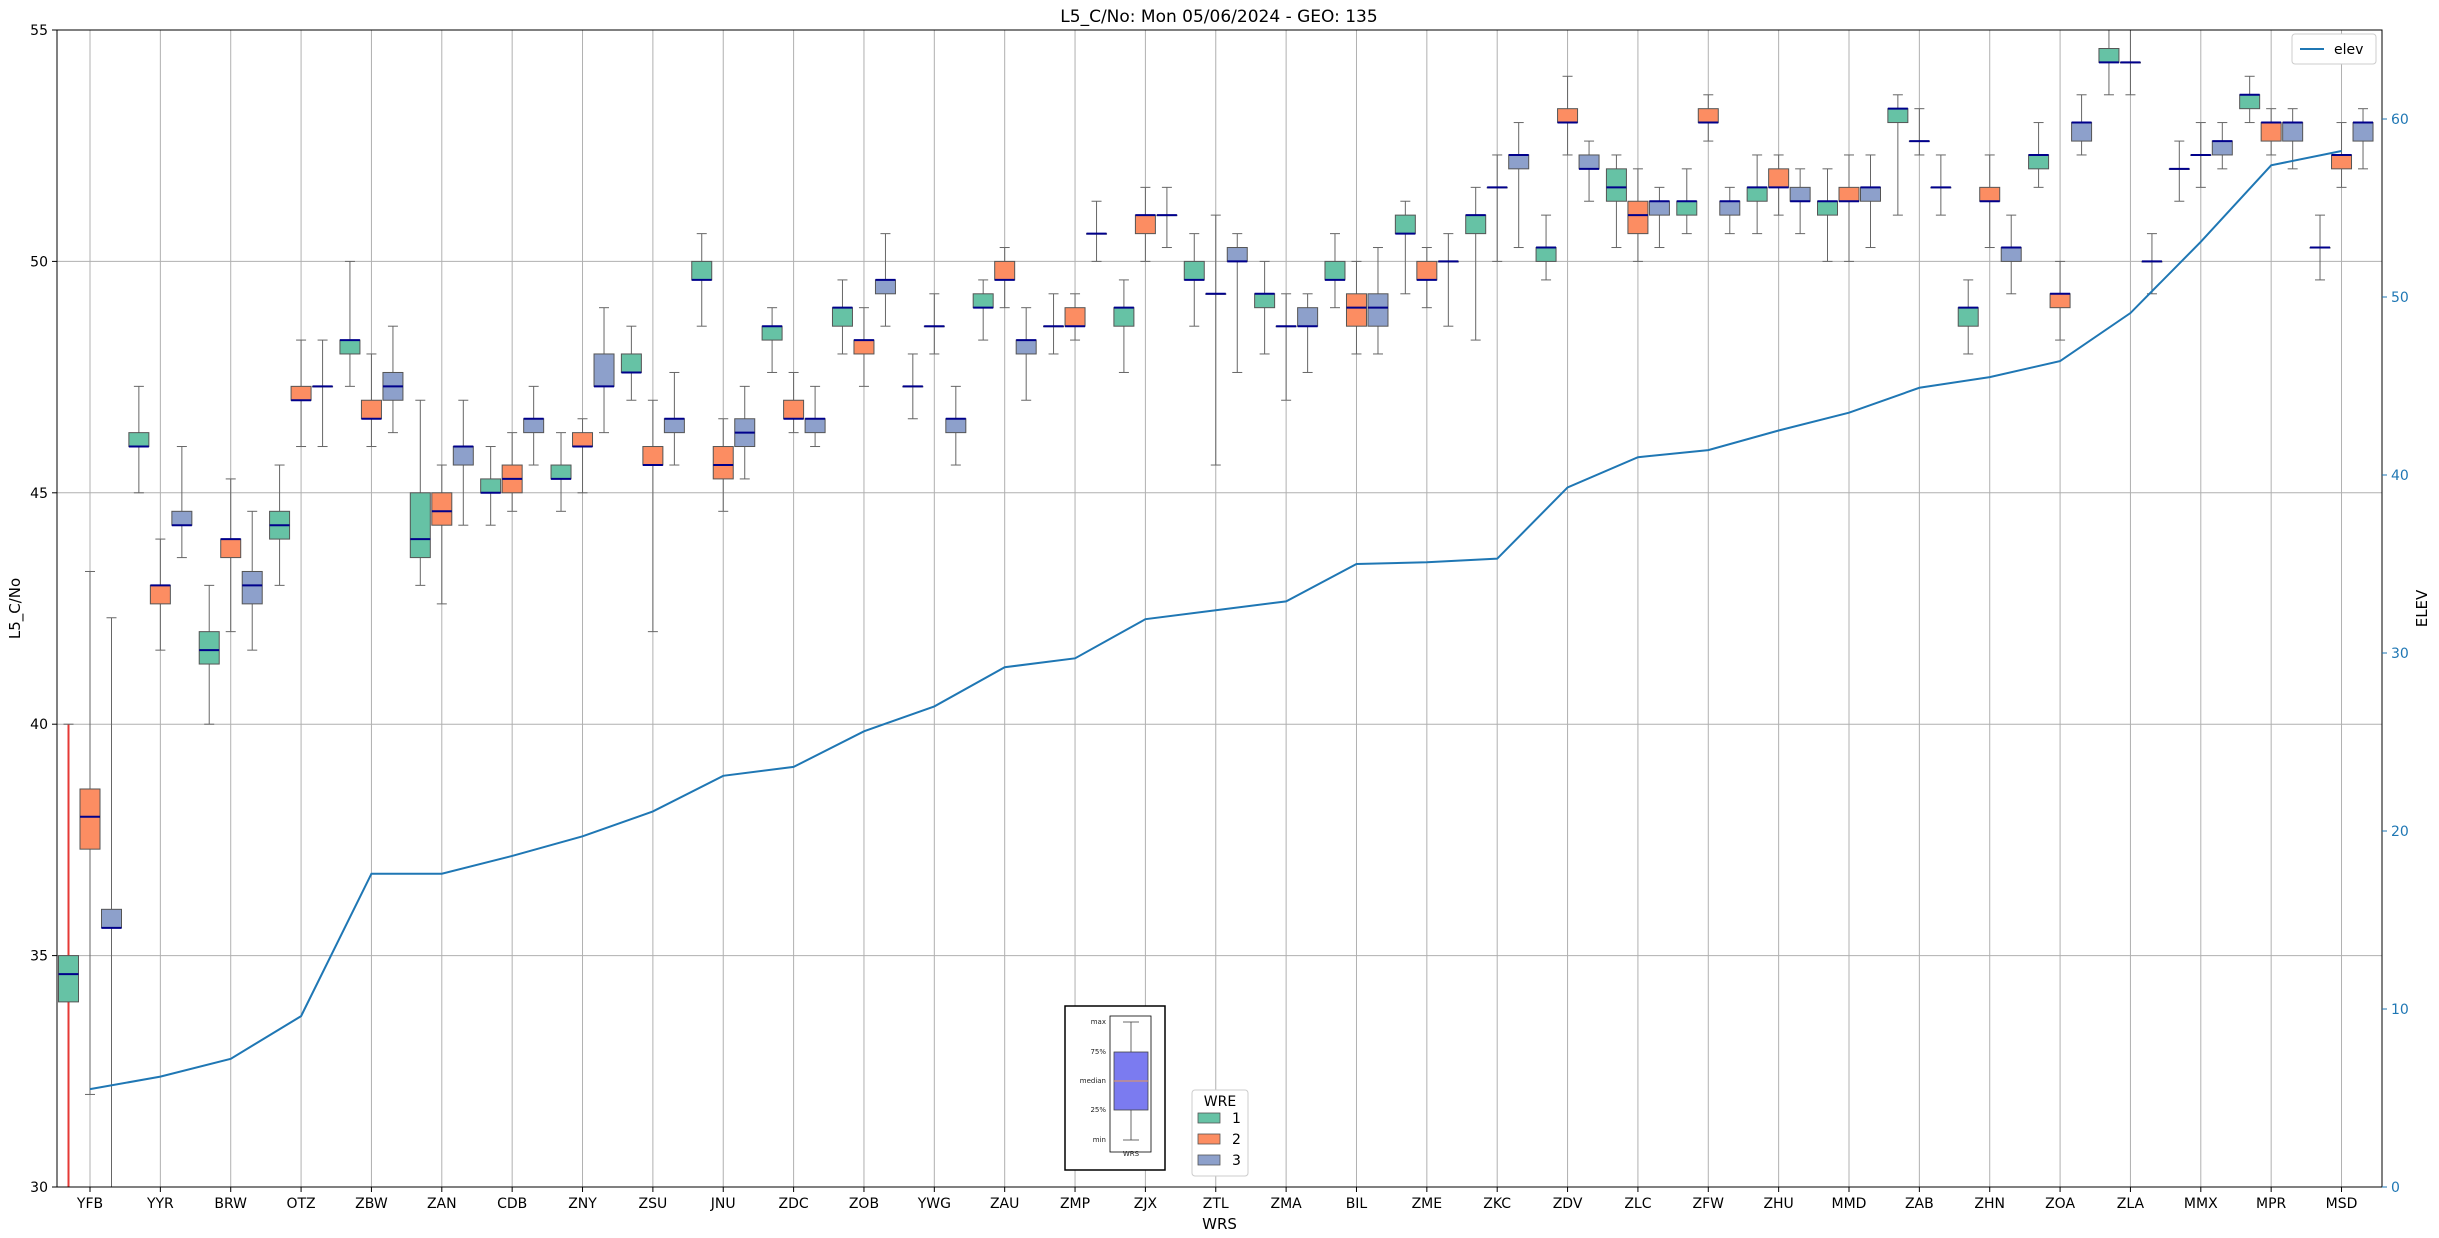  I want to click on box-key-xlabel: WRS, so click(1131, 1154).